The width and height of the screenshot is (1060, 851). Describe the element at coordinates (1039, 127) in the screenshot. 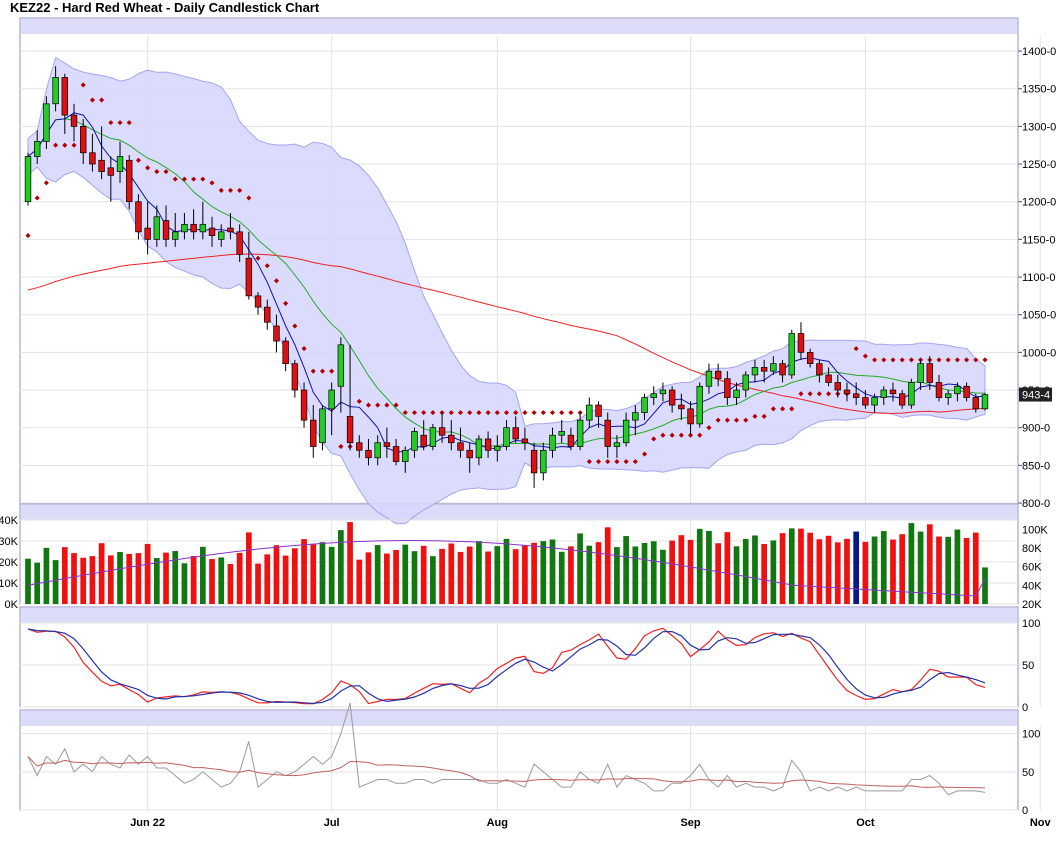

I see `price-tick-label: 1300-0` at that location.